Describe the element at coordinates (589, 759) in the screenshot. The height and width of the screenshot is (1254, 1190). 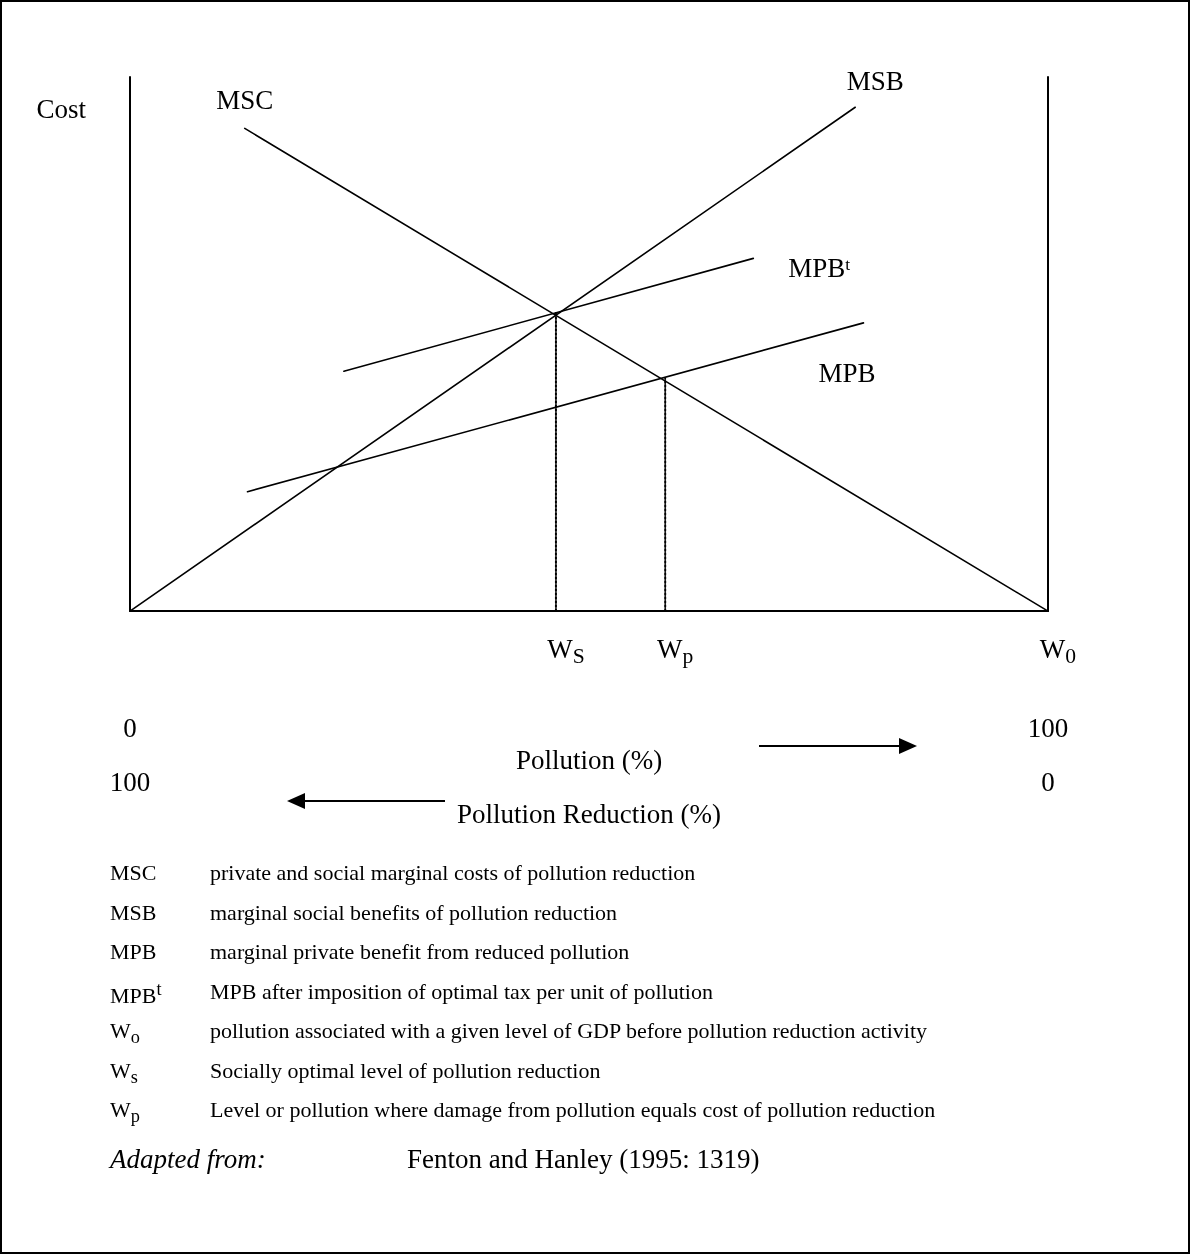
I see `x-axis-title: Pollution (%)` at that location.